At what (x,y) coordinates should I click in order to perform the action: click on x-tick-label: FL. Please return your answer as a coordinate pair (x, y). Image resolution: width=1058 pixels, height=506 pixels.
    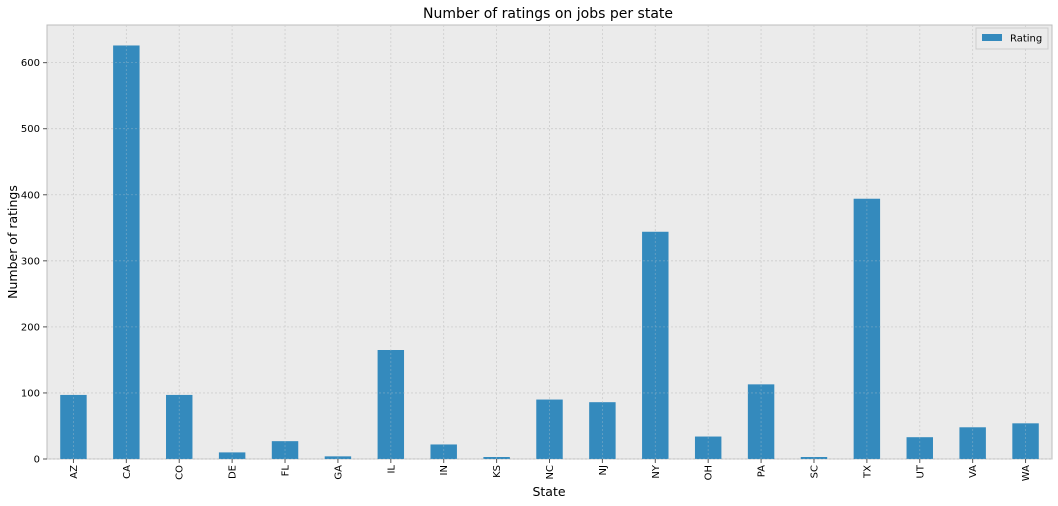
    Looking at the image, I should click on (286, 471).